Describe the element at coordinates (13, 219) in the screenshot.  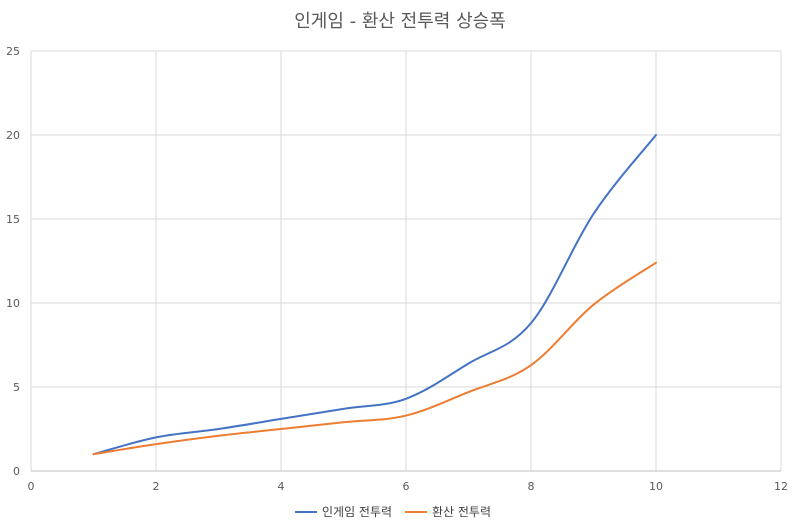
I see `y-tick-label: 15` at that location.